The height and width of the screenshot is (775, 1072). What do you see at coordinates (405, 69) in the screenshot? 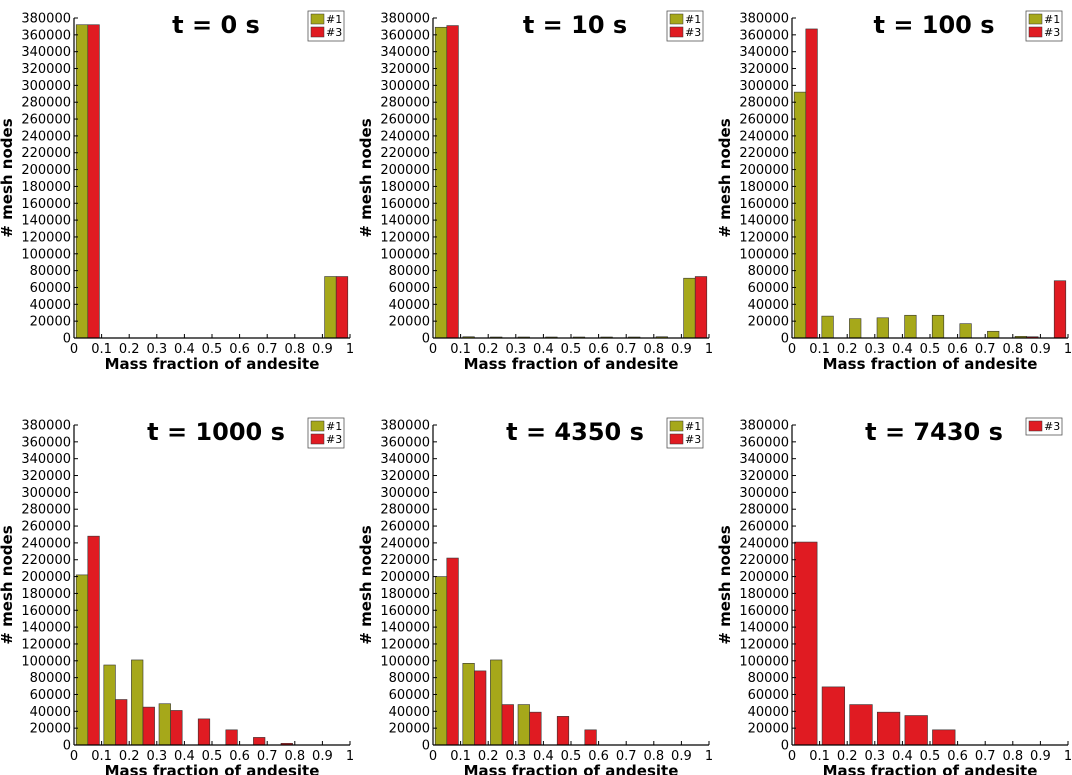
I see `y-tick-label: 320000` at bounding box center [405, 69].